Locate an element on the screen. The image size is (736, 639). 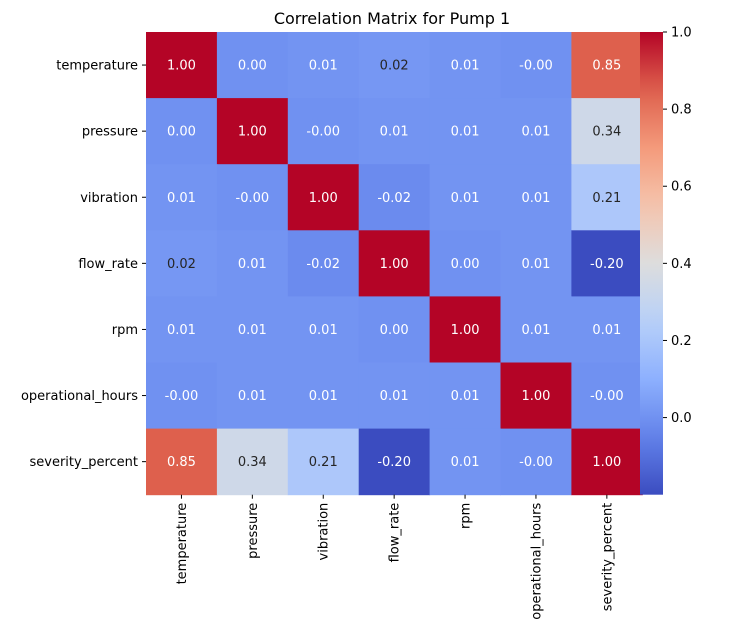
chart-title: Correlation Matrix for Pump 1 is located at coordinates (392, 18).